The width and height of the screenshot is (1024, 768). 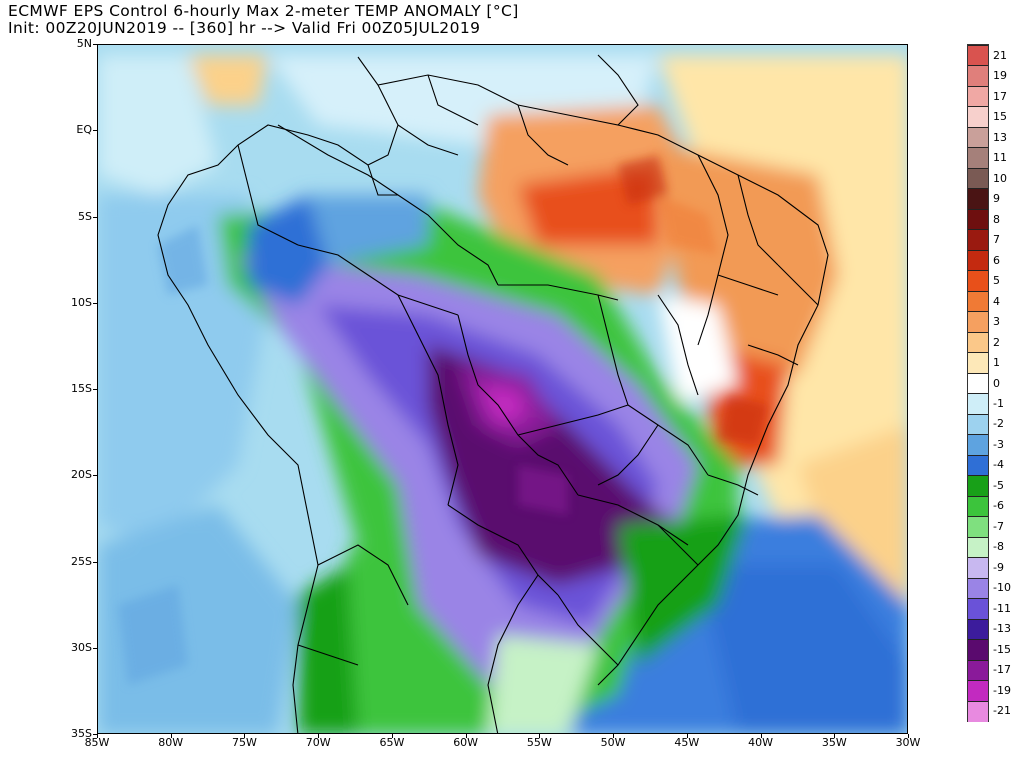 I want to click on lat-label: 5S, so click(x=85, y=216).